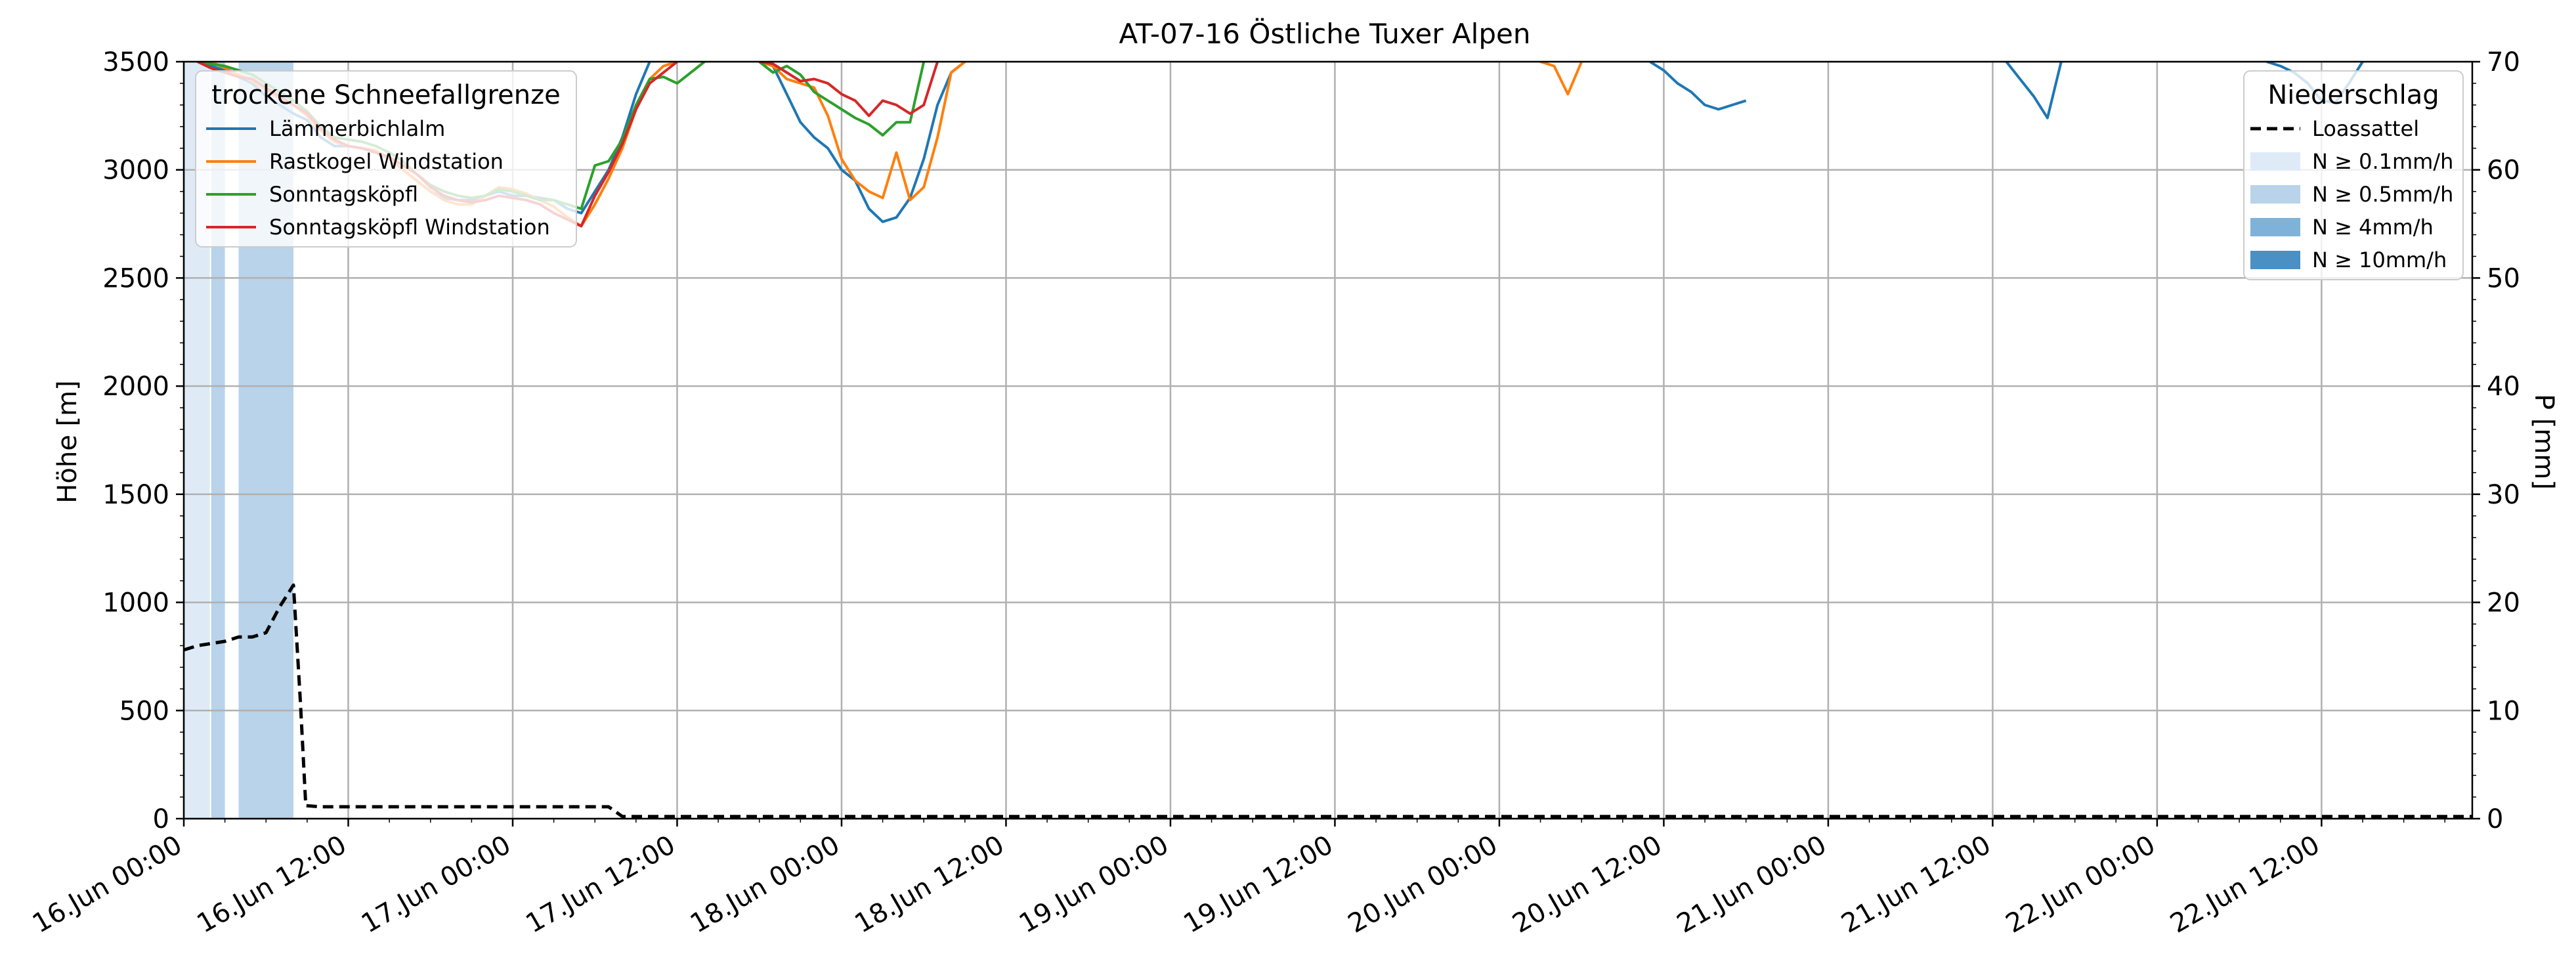 The image size is (2576, 969). Describe the element at coordinates (2275, 194) in the screenshot. I see `legend-swatch-n05` at that location.